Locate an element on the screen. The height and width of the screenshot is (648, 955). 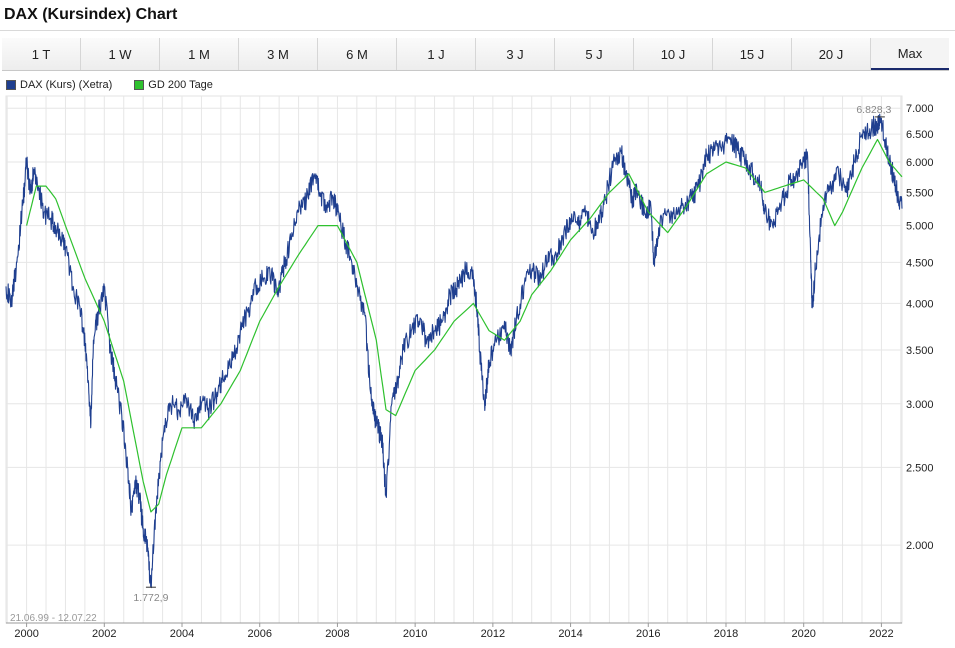
title-divider is located at coordinates (477, 30).